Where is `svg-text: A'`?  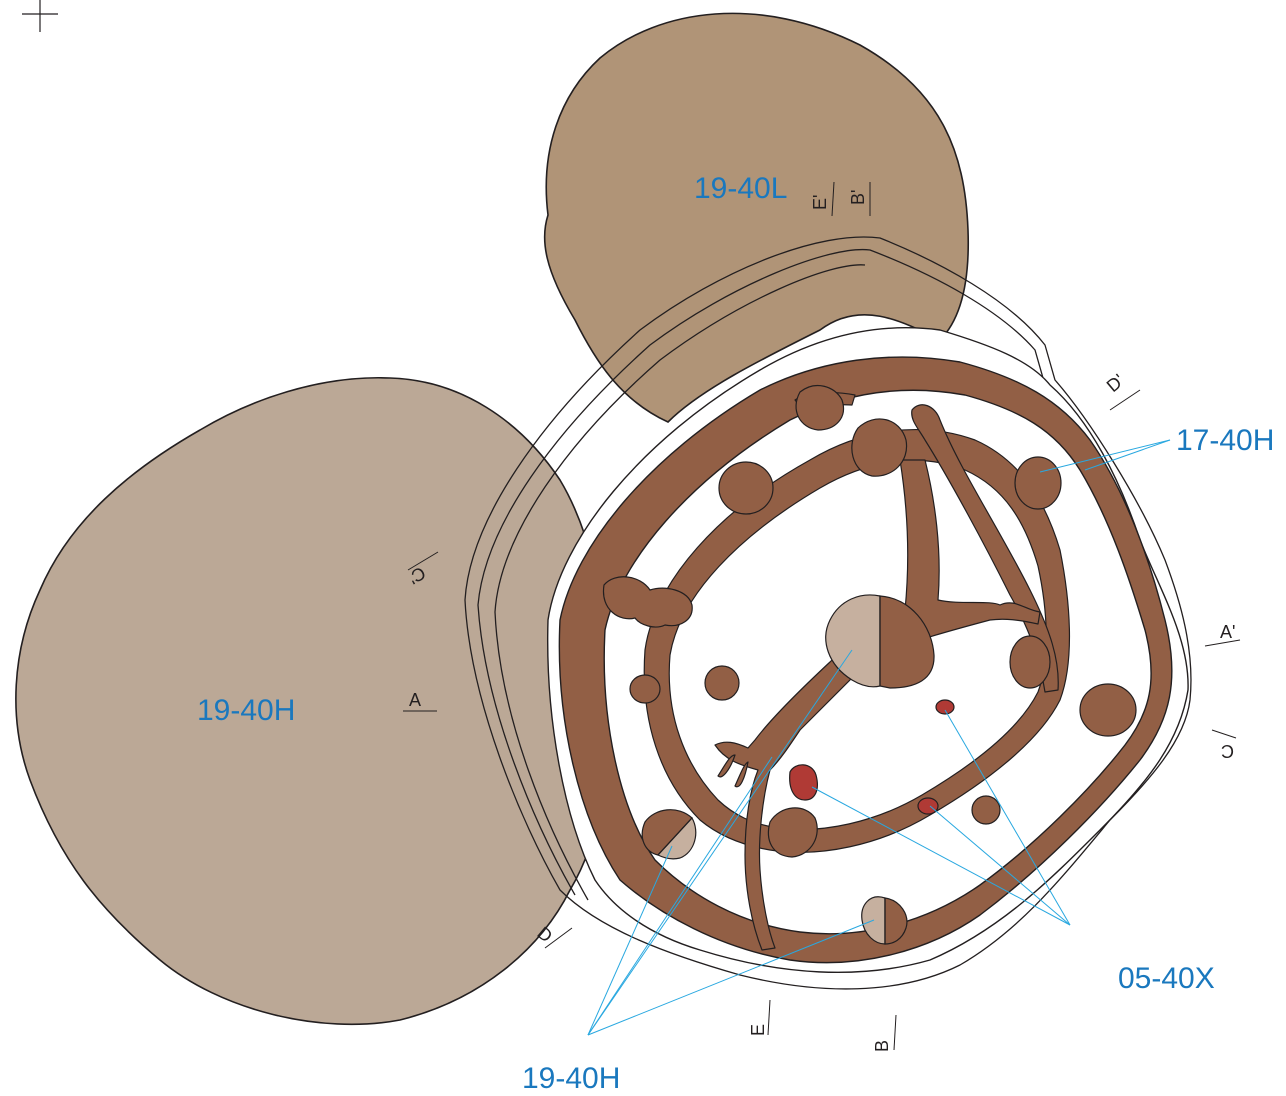
svg-text: A' is located at coordinates (1227, 632).